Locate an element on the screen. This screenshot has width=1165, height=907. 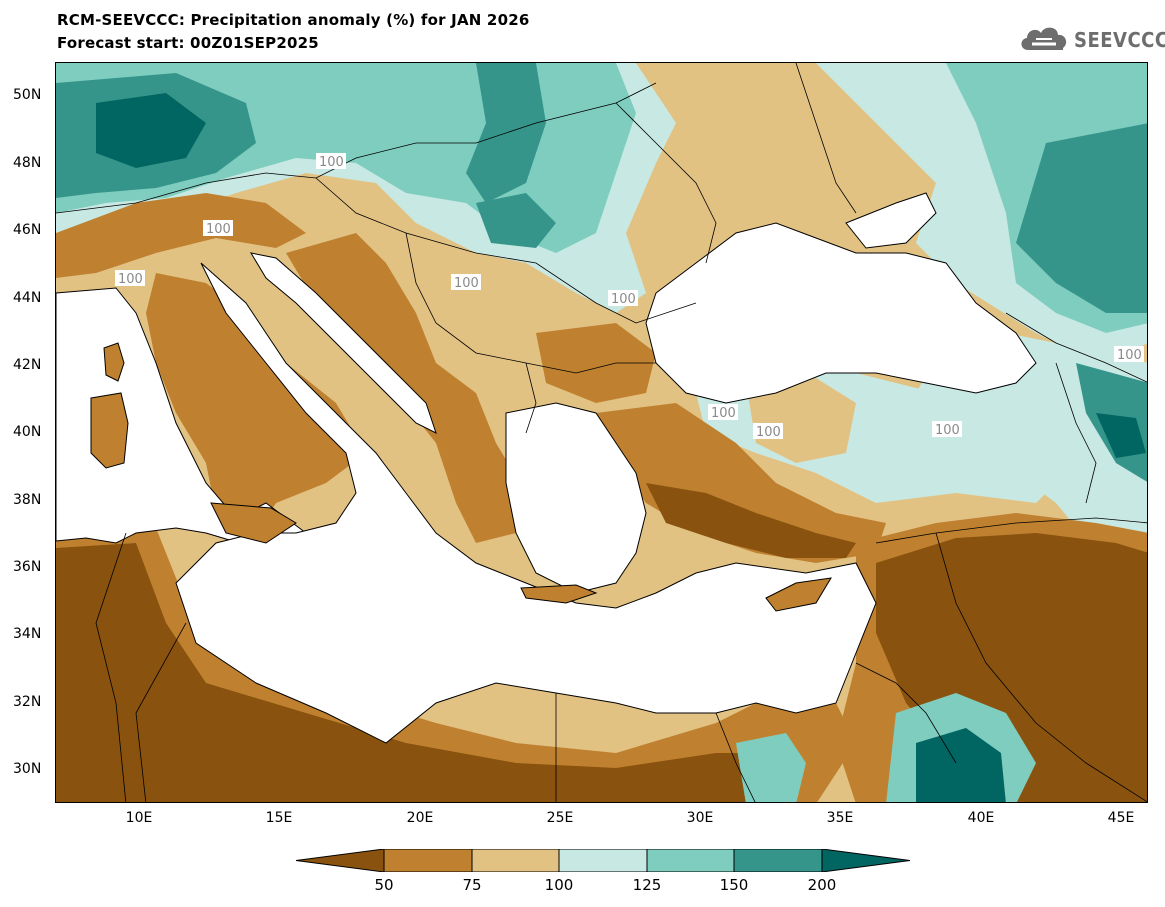
island-crete is located at coordinates (559, 594).